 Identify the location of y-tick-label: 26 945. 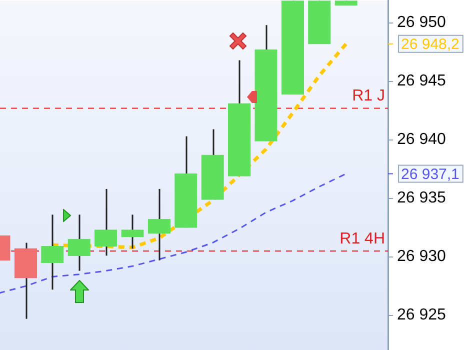
(421, 81).